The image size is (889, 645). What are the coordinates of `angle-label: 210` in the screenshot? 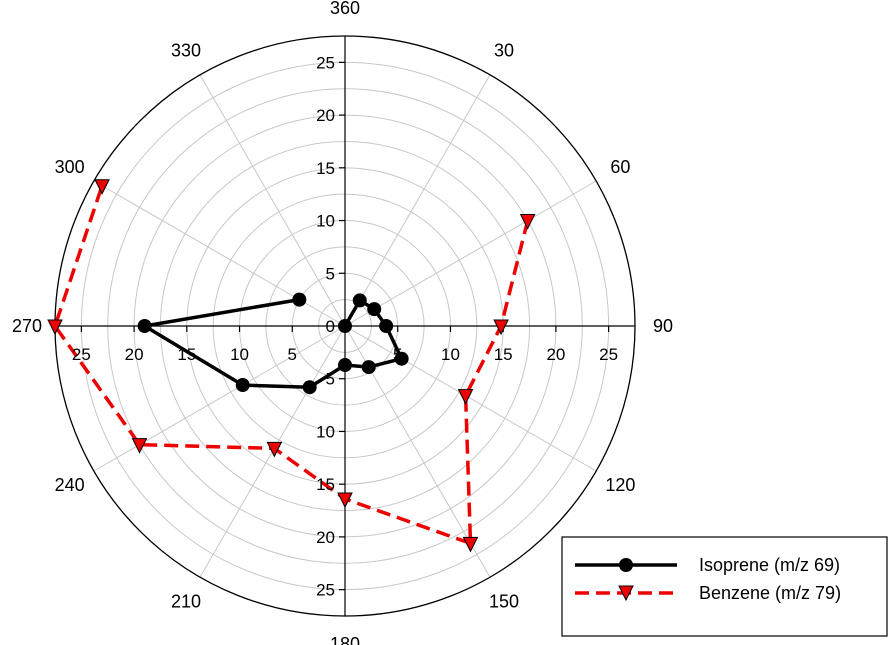 It's located at (186, 601).